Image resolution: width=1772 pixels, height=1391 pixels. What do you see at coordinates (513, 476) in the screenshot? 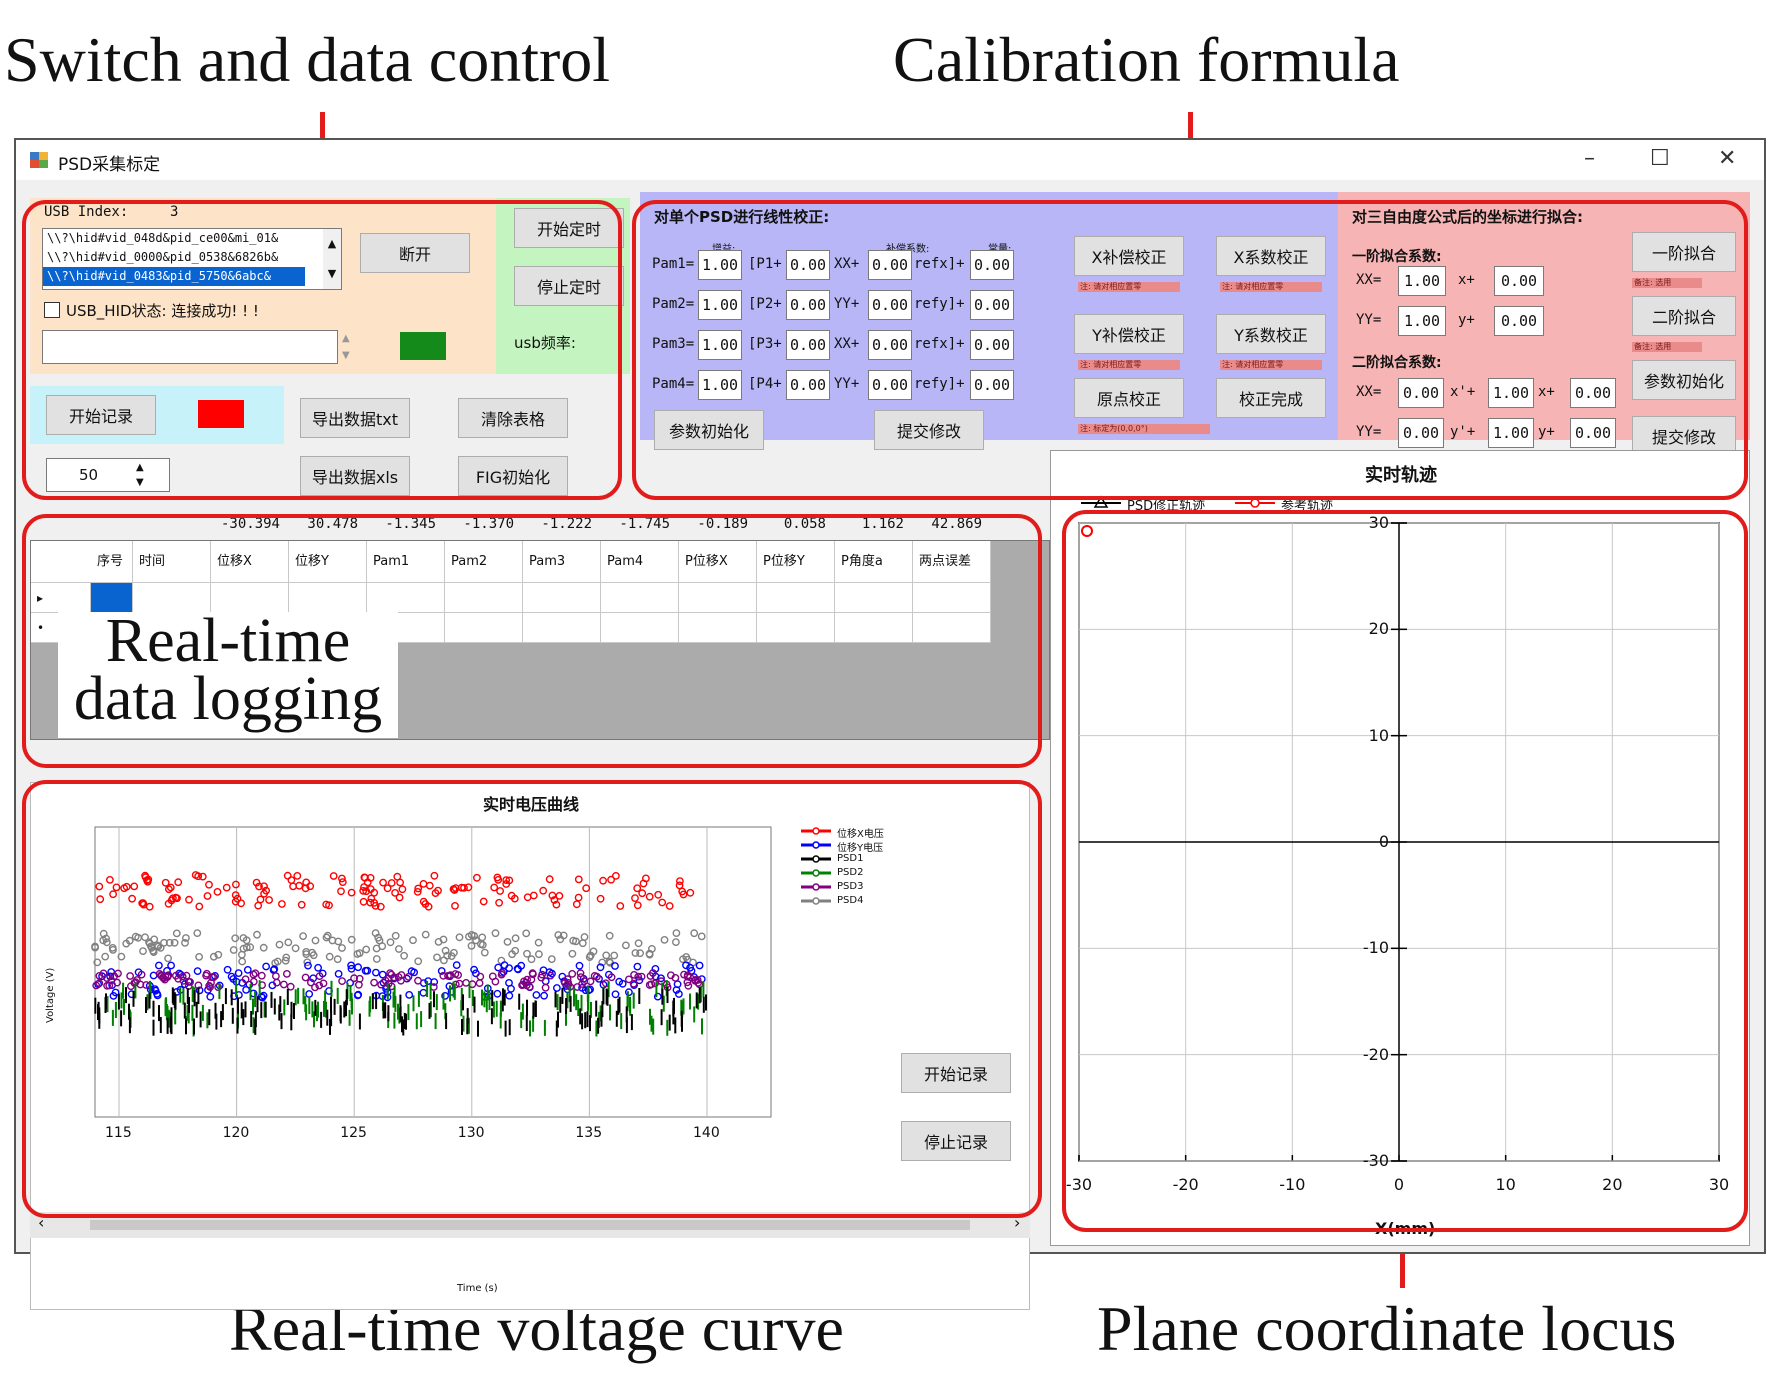
I see `fig-init-button: FIG初始化` at bounding box center [513, 476].